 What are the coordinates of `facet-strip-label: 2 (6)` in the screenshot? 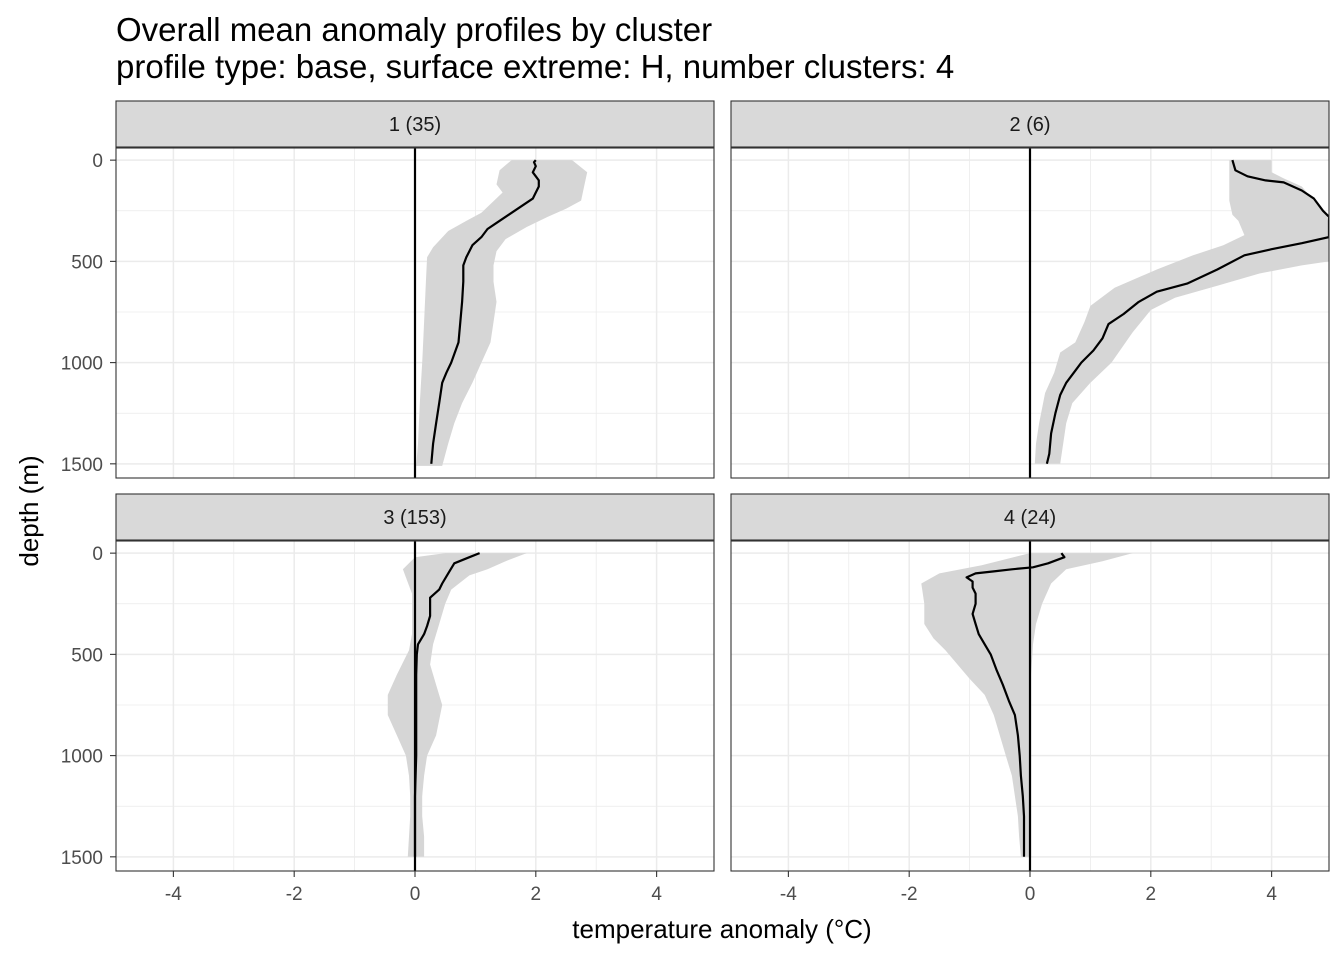 It's located at (1029, 125).